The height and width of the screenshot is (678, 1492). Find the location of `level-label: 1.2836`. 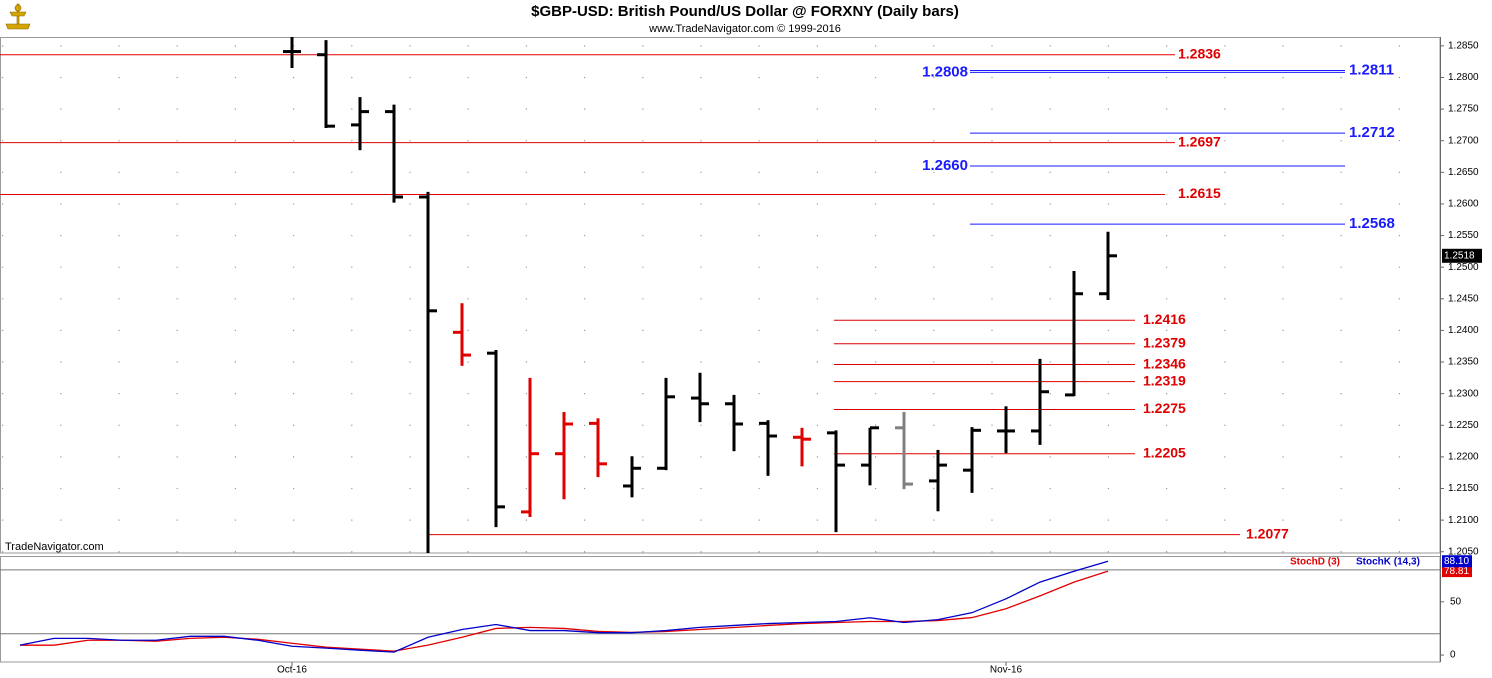

level-label: 1.2836 is located at coordinates (1199, 53).